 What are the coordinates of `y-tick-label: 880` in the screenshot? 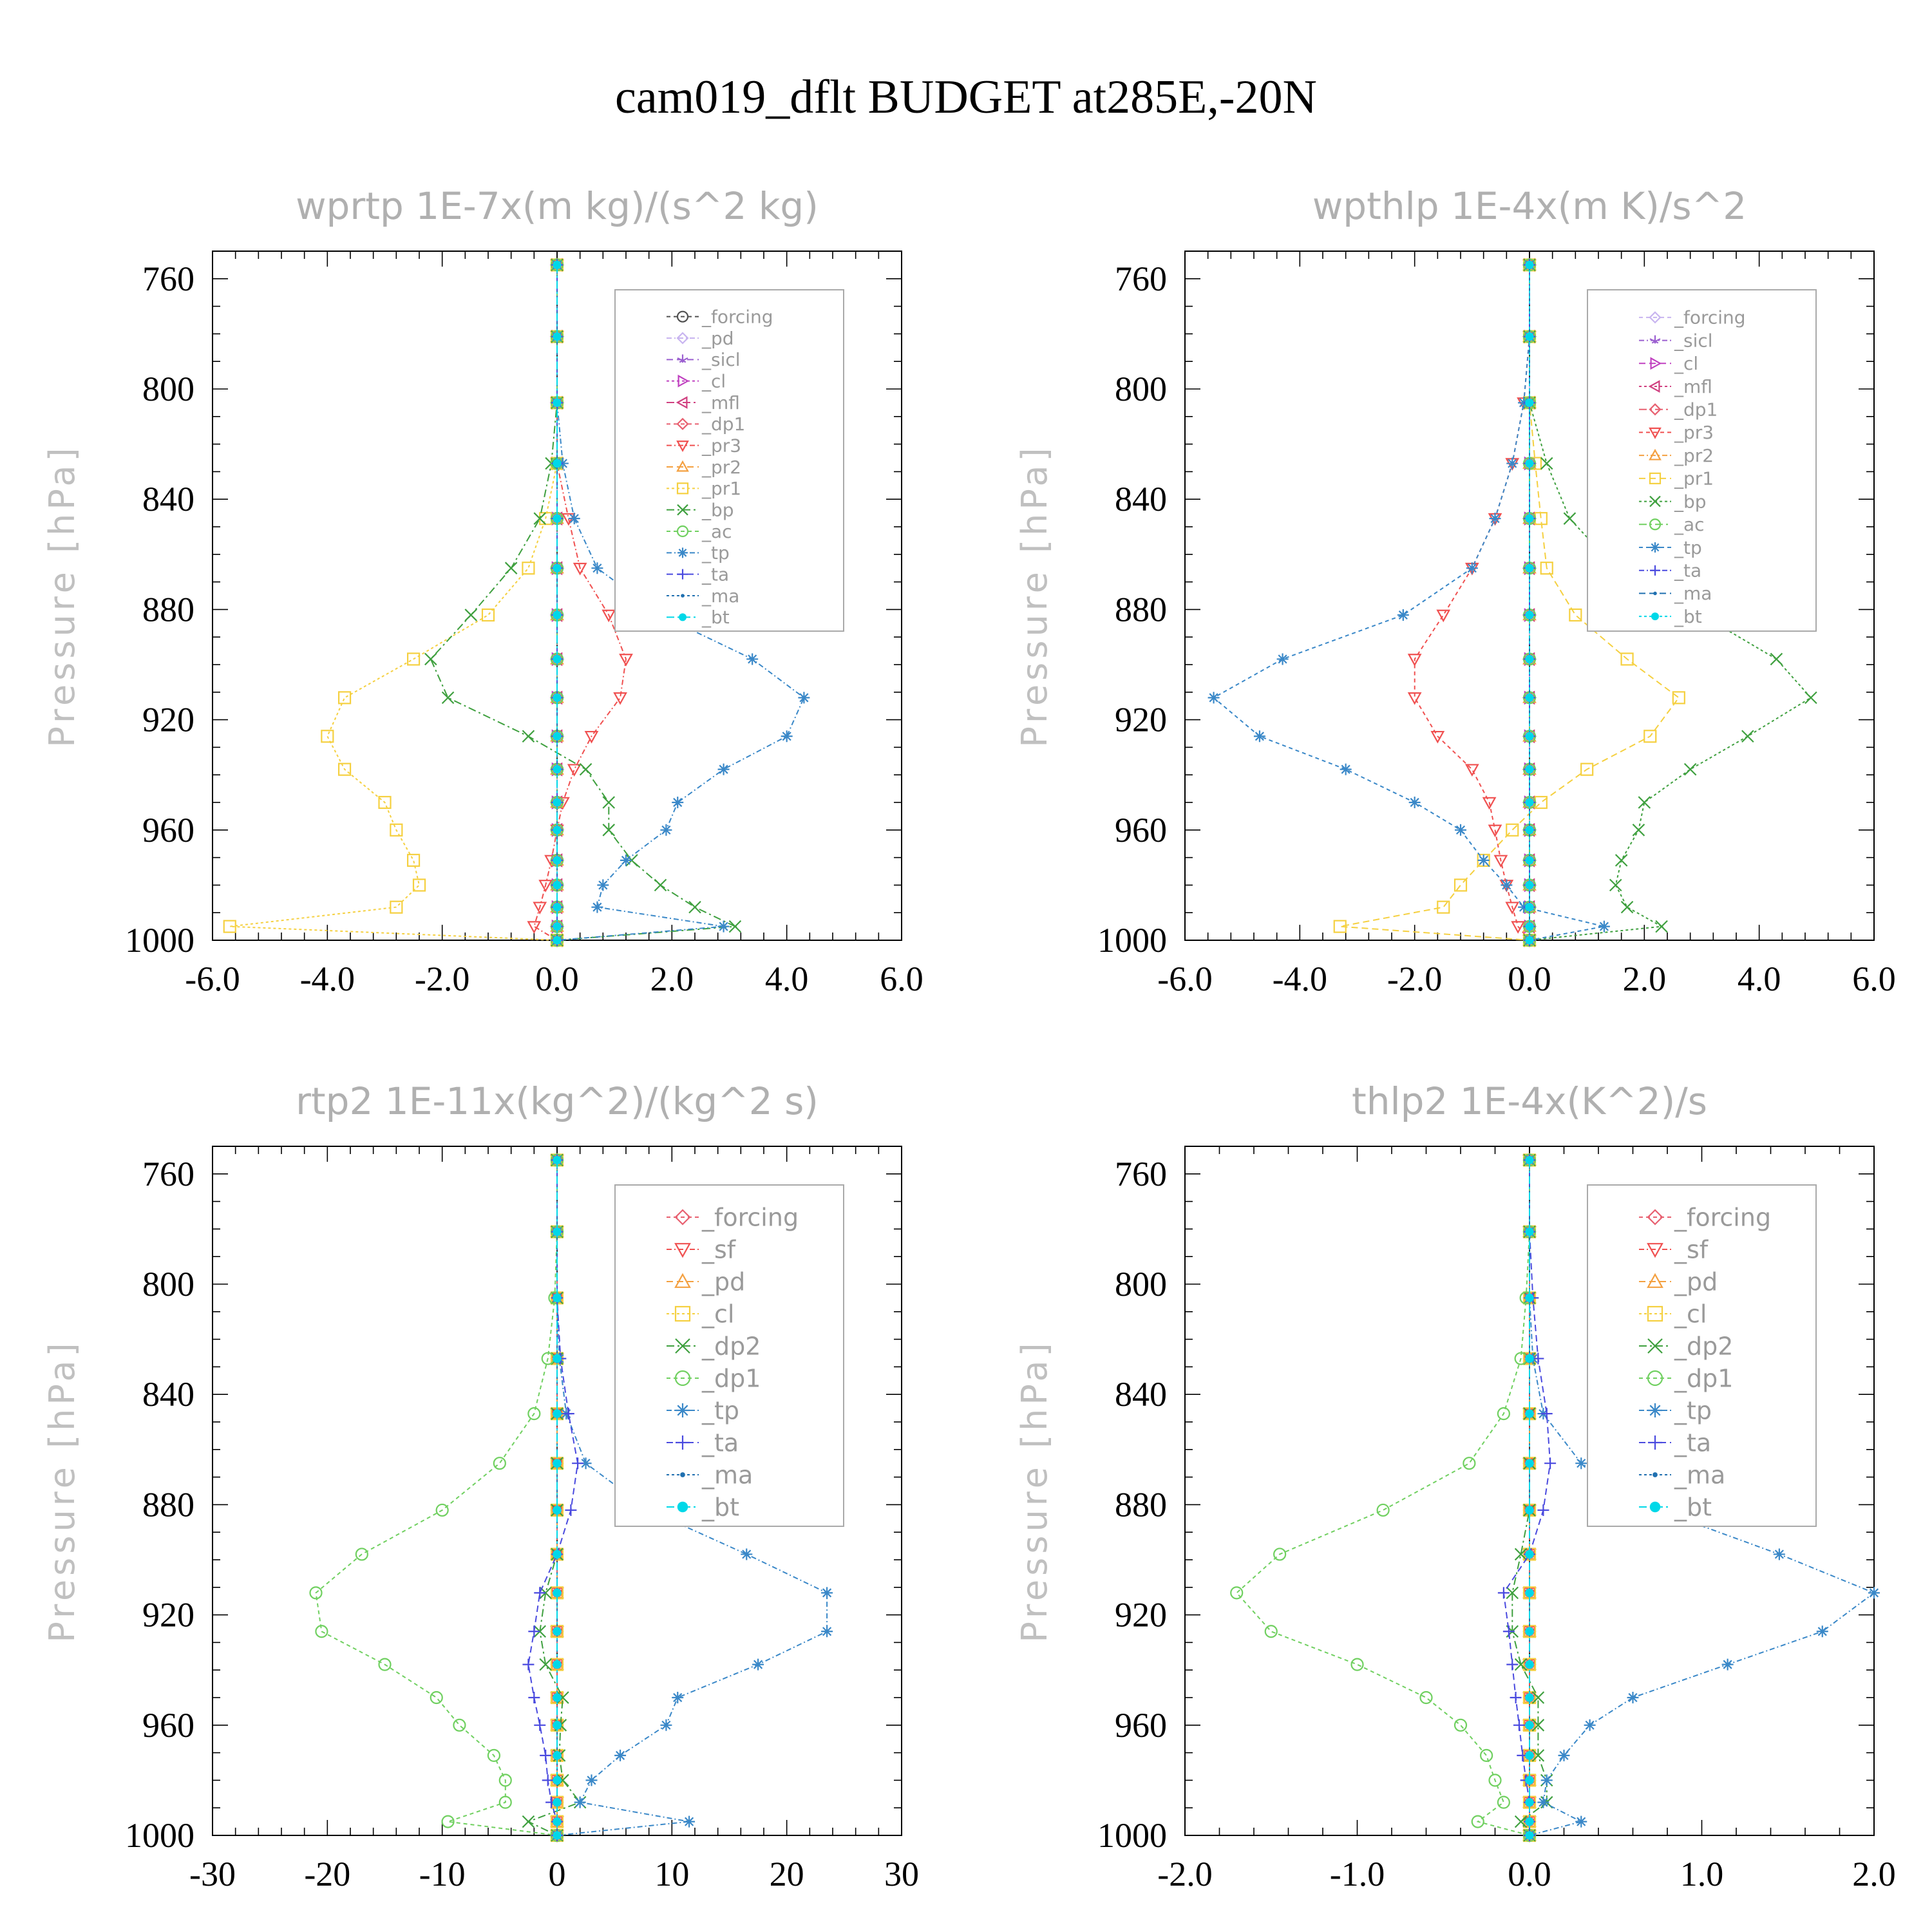 It's located at (168, 1504).